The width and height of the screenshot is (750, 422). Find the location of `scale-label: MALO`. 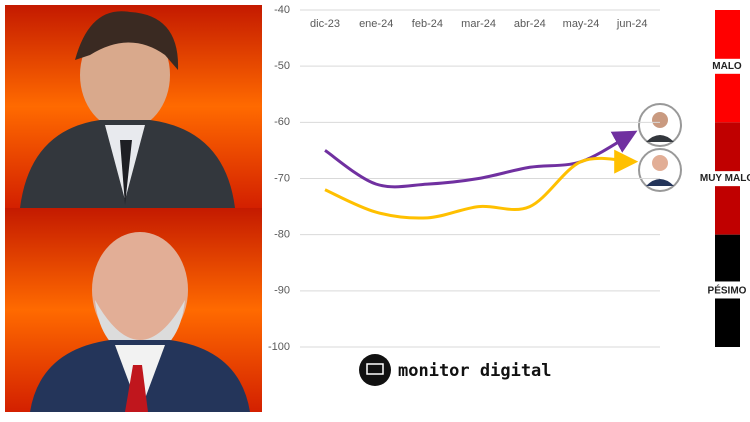

scale-label: MALO is located at coordinates (727, 66).